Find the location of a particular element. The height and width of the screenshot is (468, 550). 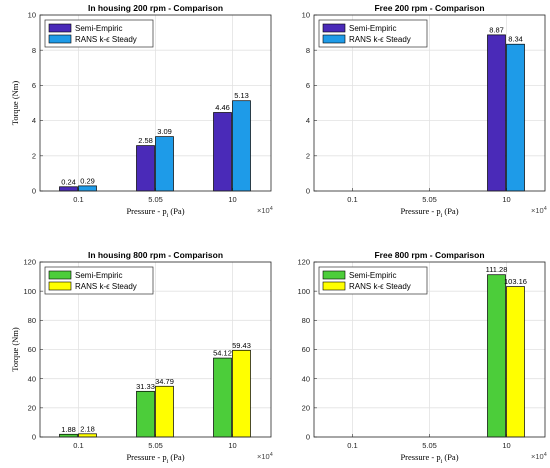

data-label: 8.34 is located at coordinates (515, 39).